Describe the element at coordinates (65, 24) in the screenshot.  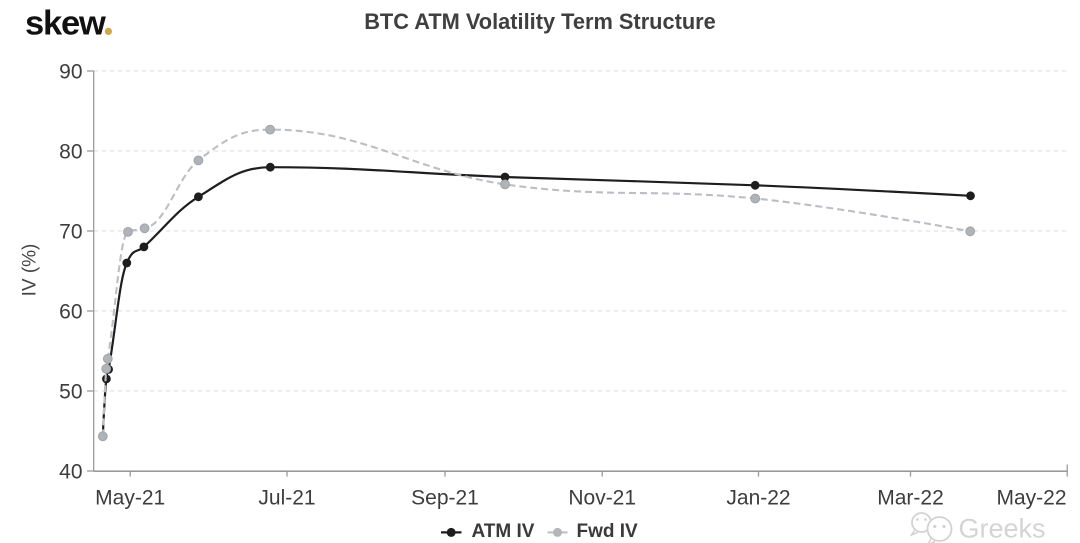
I see `svg-text: skew` at that location.